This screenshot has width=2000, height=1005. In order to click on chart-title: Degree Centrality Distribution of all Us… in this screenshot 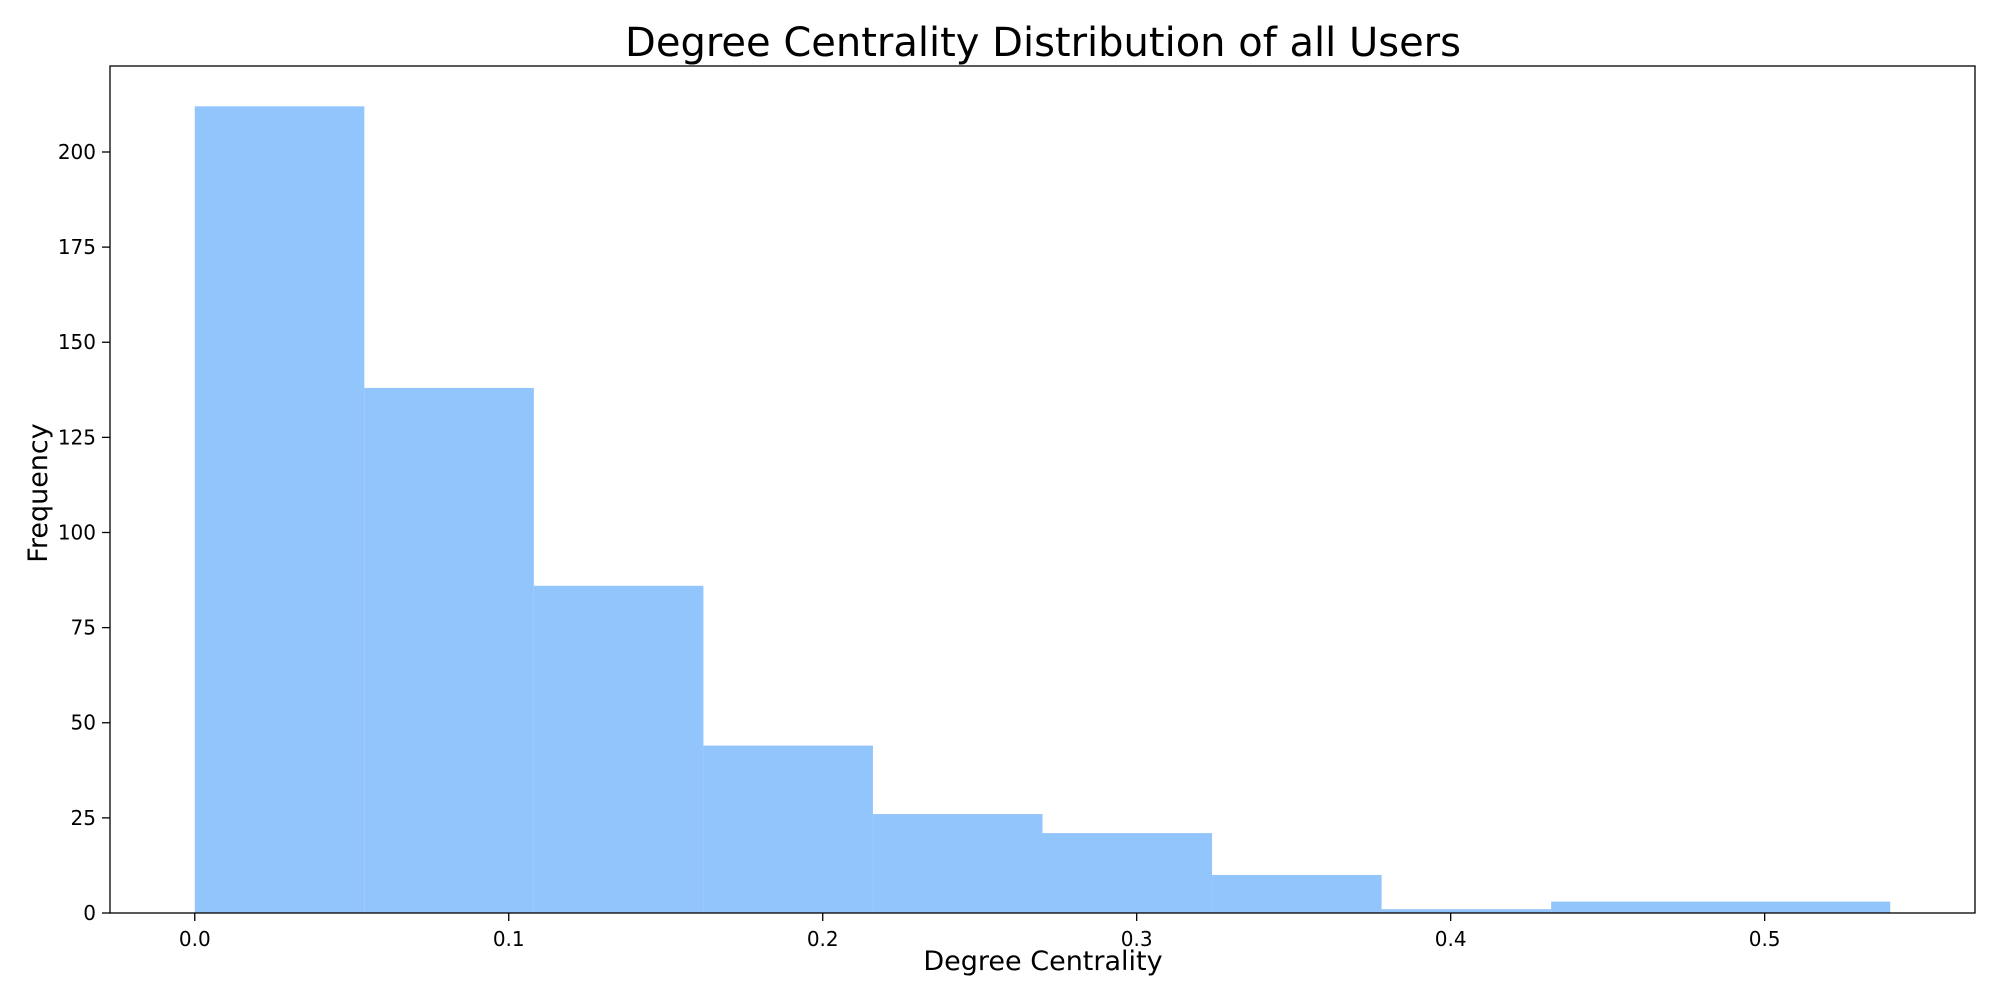, I will do `click(1043, 43)`.